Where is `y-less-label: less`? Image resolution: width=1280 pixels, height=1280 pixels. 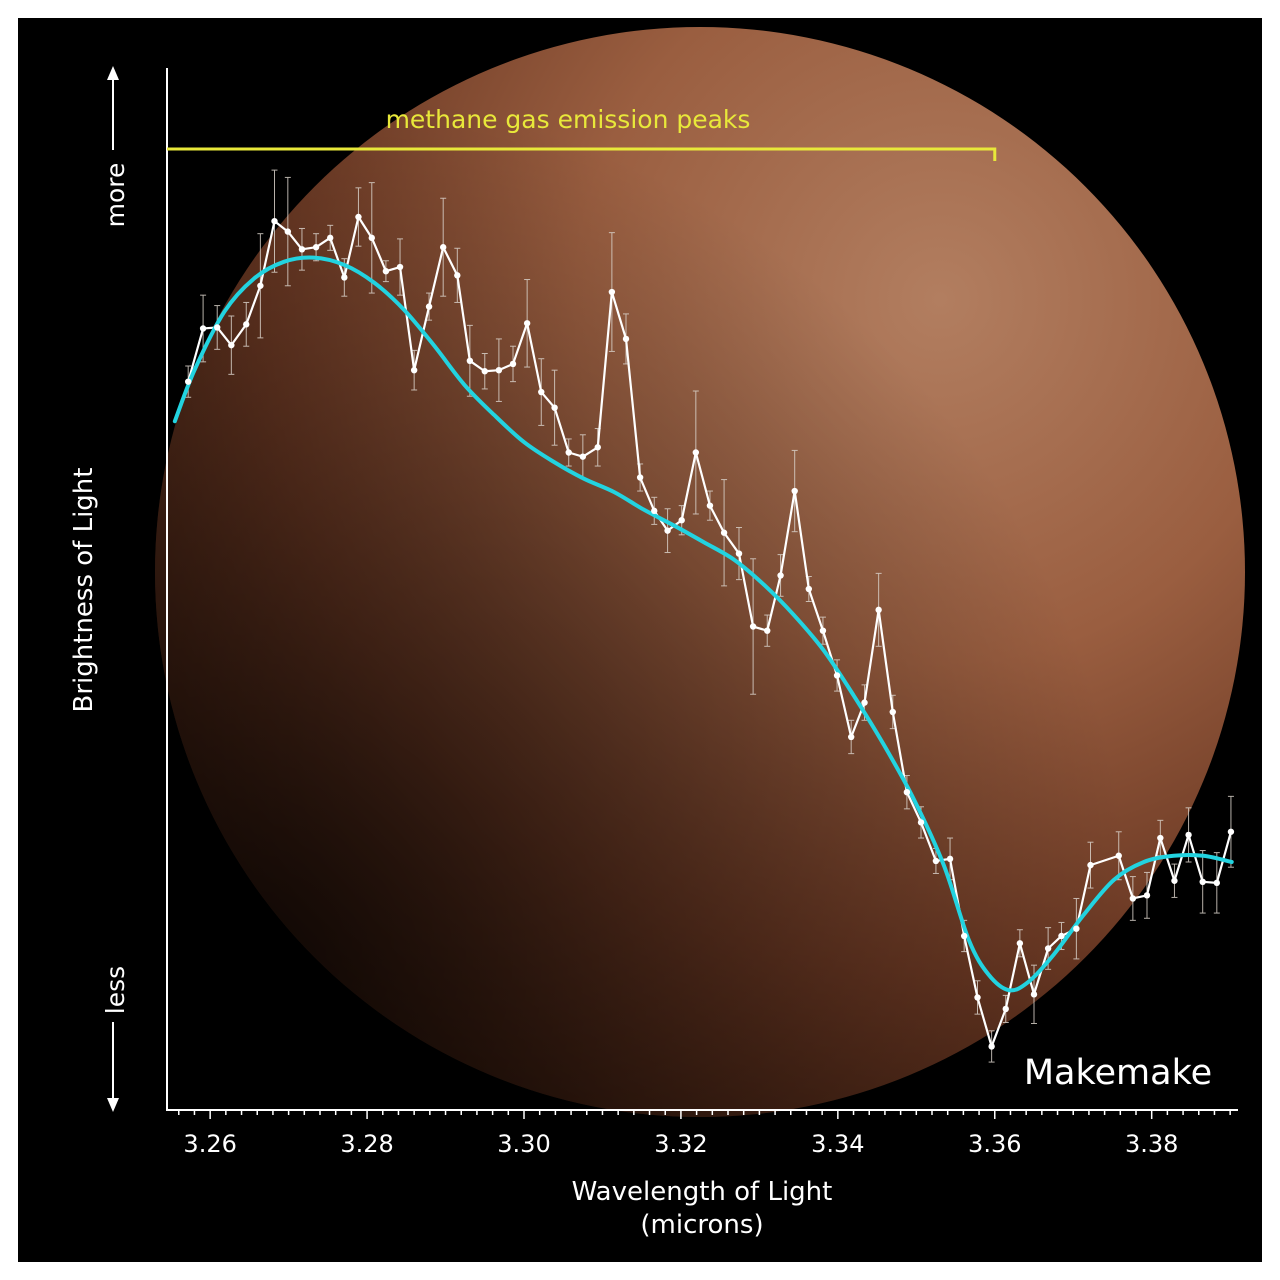
y-less-label: less is located at coordinates (115, 990).